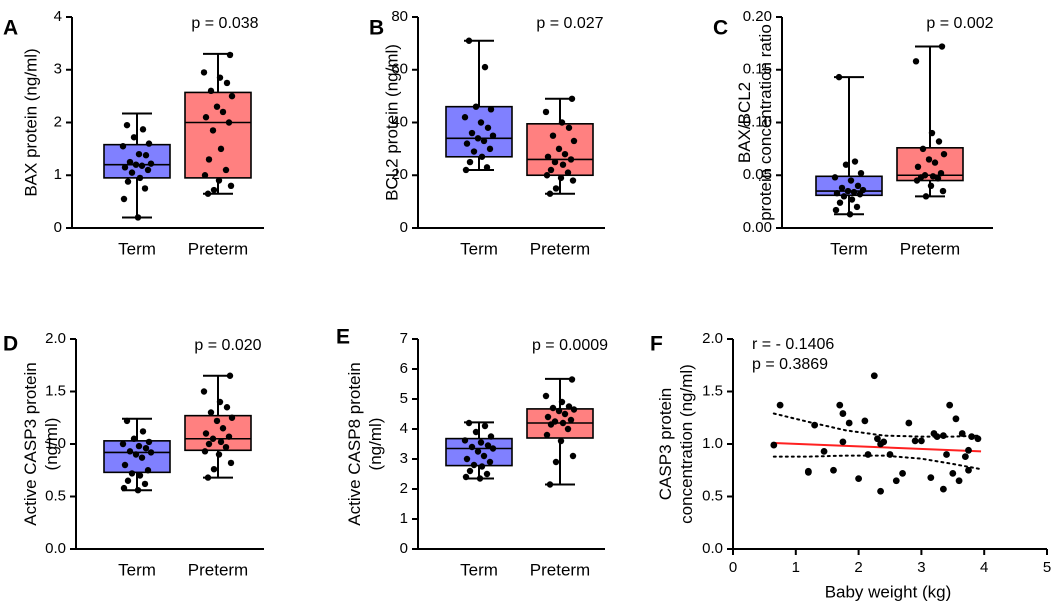  What do you see at coordinates (375, 444) in the screenshot?
I see `y-axis-title-line: (ng/ml)` at bounding box center [375, 444].